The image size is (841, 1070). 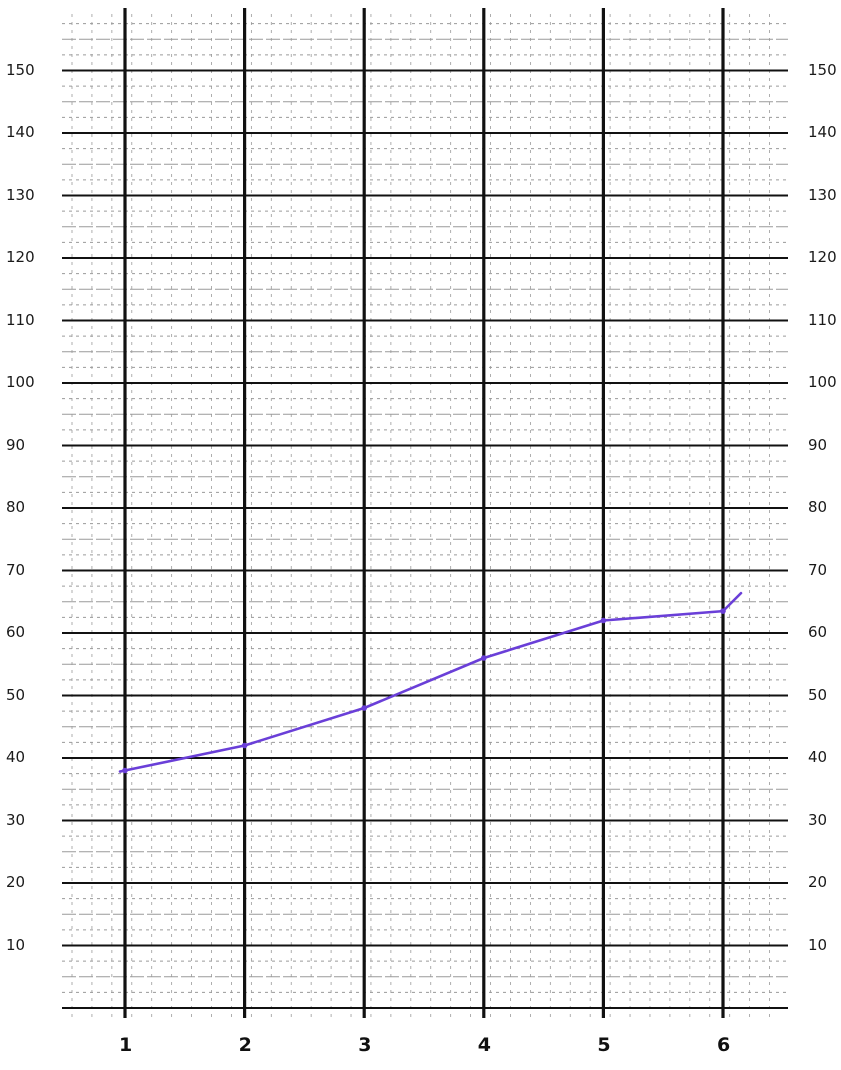 What do you see at coordinates (16, 507) in the screenshot?
I see `y-tick-label-left-80: 80` at bounding box center [16, 507].